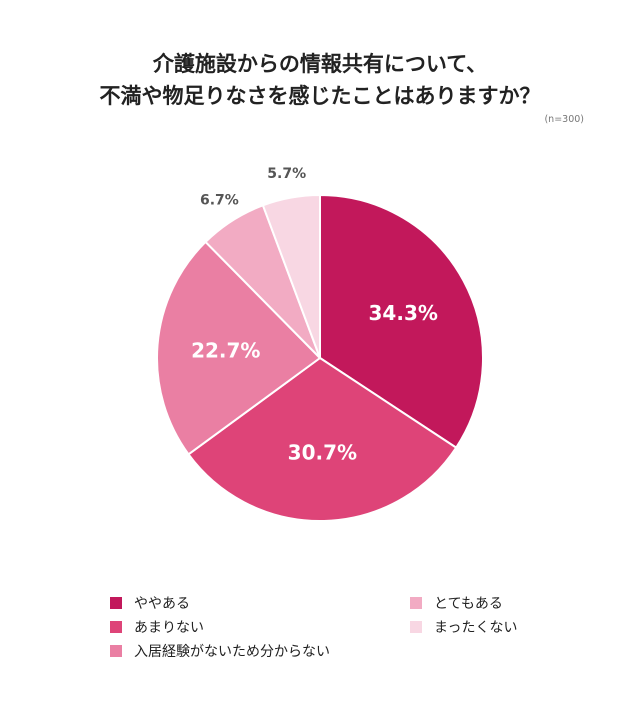 This screenshot has width=640, height=704. What do you see at coordinates (286, 174) in the screenshot?
I see `pie-slice-label-5: 5.7%` at bounding box center [286, 174].